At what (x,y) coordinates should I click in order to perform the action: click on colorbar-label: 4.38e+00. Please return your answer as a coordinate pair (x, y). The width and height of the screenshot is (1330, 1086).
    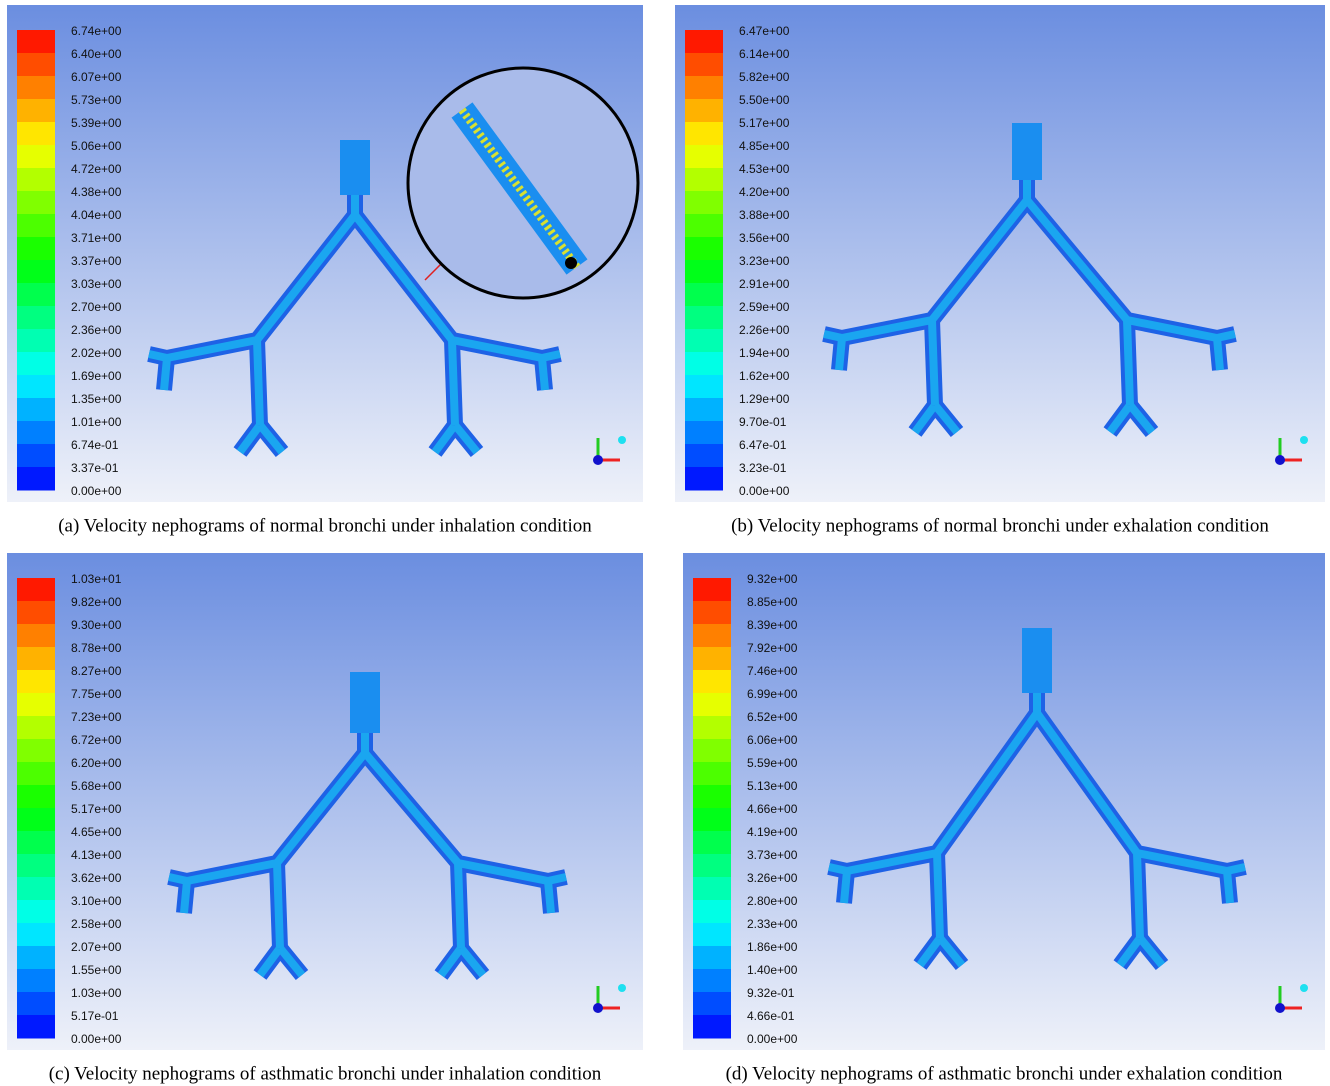
    Looking at the image, I should click on (96, 192).